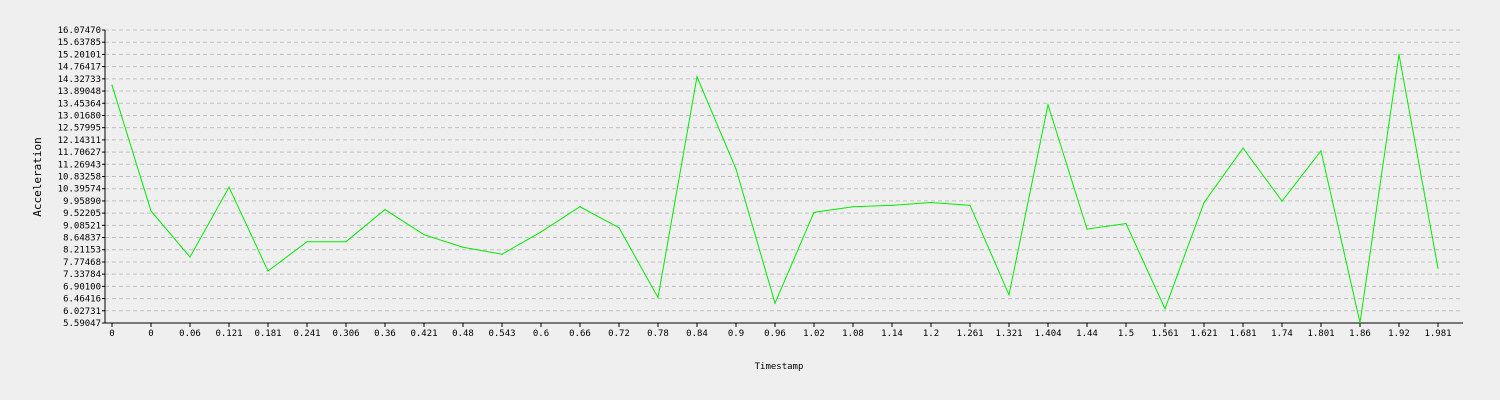  I want to click on y-tick-label: 11.26943, so click(79, 165).